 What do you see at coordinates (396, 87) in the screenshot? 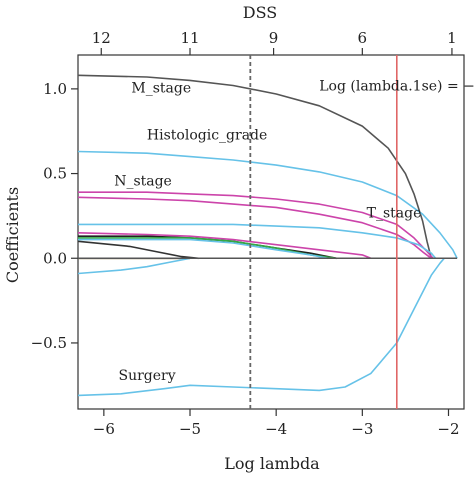
I see `annotation-label: Log (lambda.1se) = −2.69` at bounding box center [396, 87].